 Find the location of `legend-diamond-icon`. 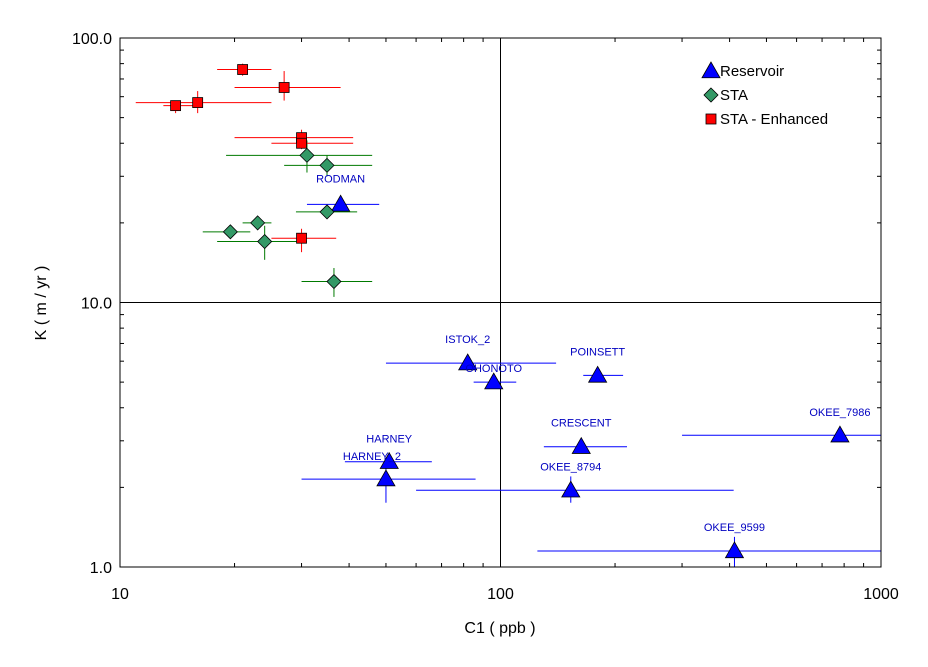

legend-diamond-icon is located at coordinates (711, 95).